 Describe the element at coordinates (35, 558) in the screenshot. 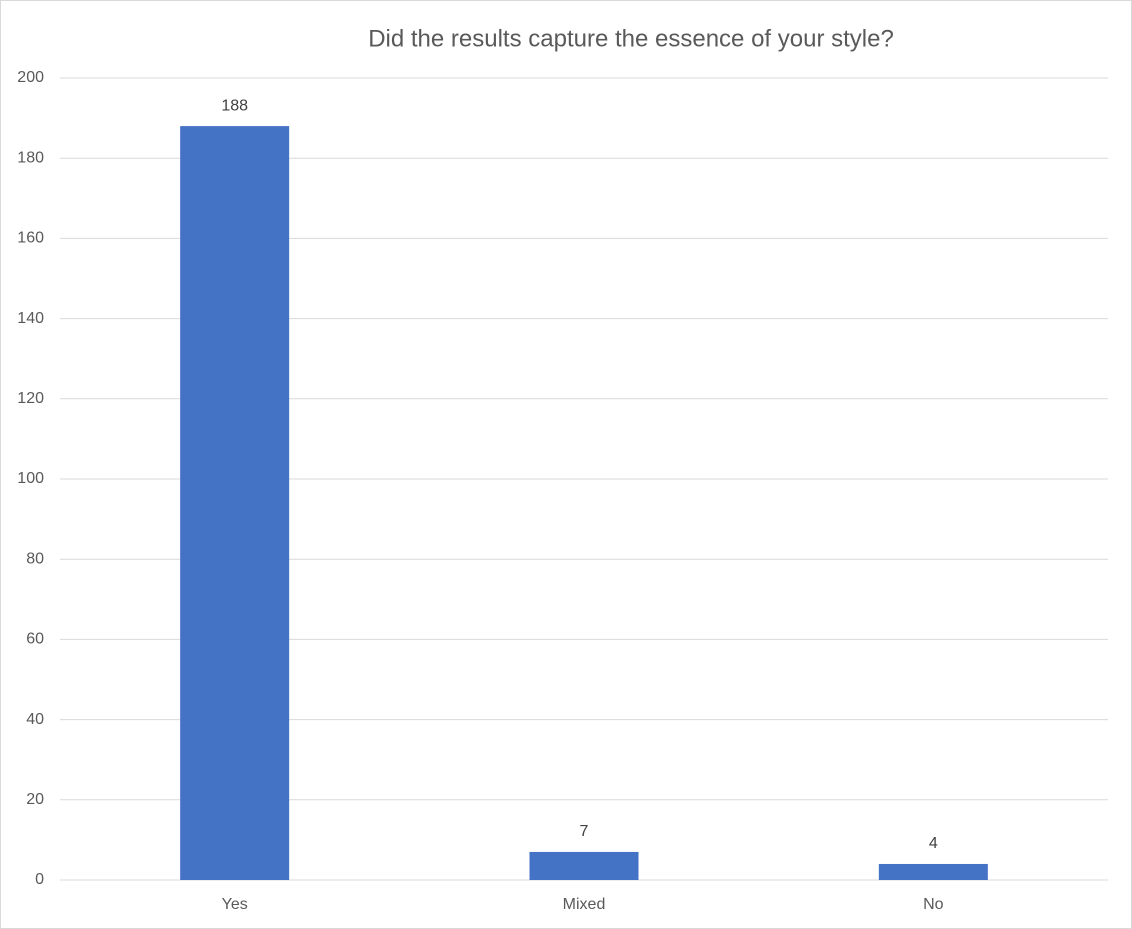

I see `y-tick-label: 80` at that location.